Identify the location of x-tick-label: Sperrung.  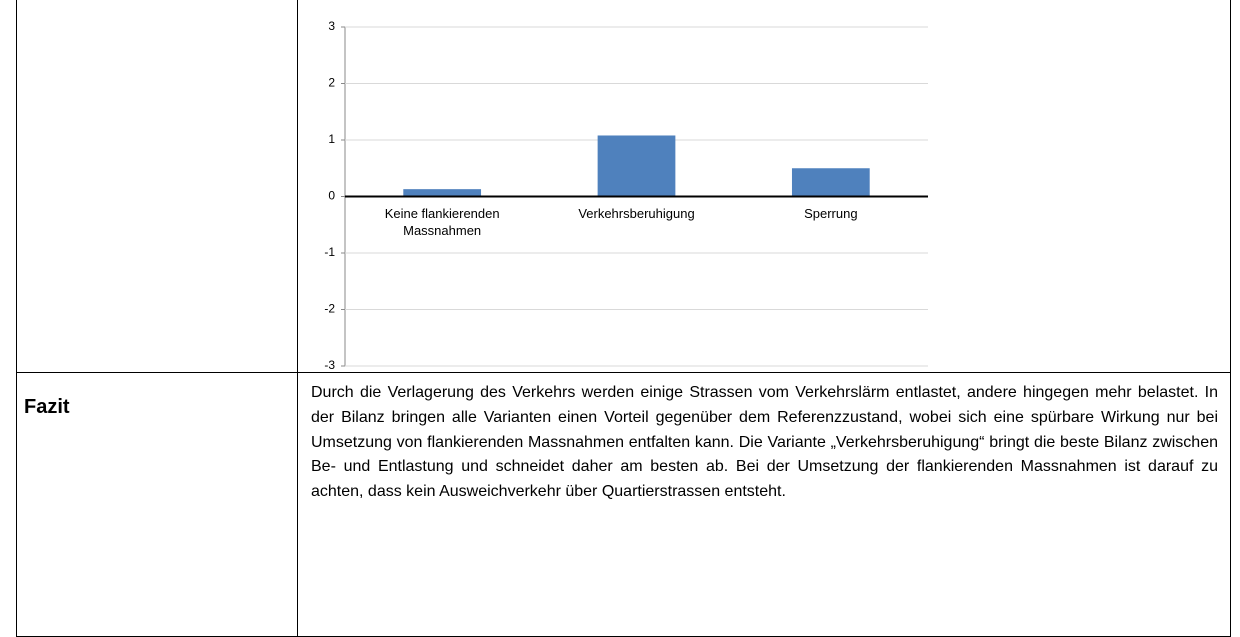
(831, 213).